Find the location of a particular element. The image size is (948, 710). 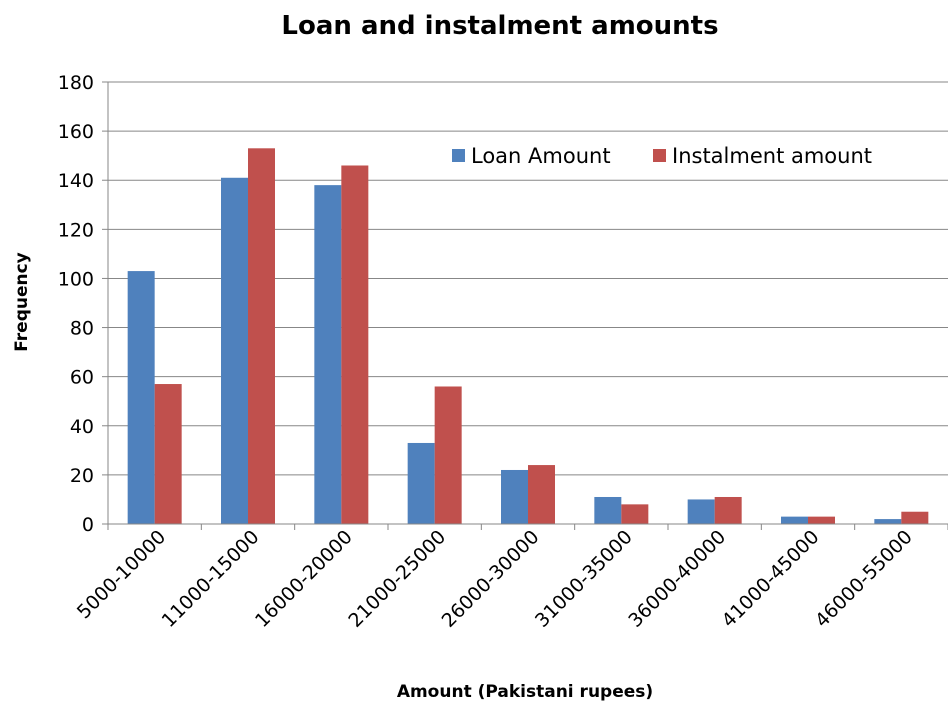

y-tick-label: 60 is located at coordinates (82, 378).